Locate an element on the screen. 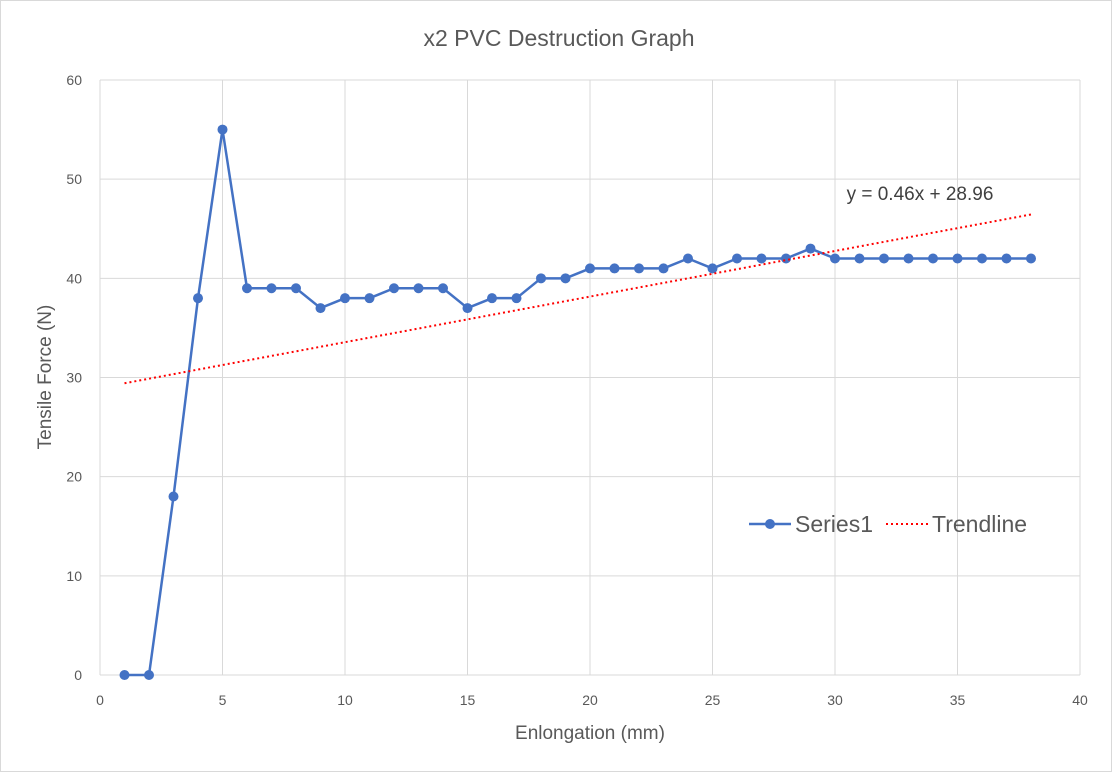 The image size is (1112, 772). x-tick-label: 0 is located at coordinates (100, 700).